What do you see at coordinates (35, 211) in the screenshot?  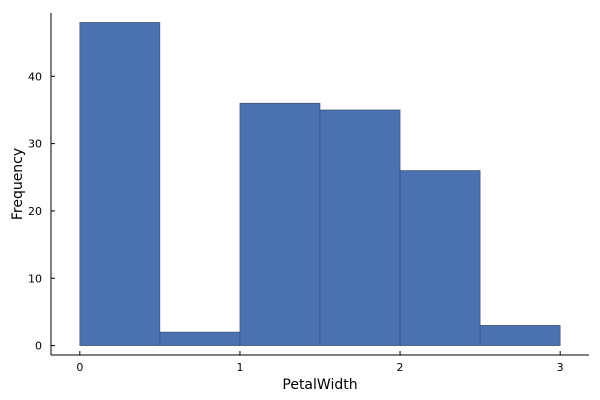 I see `y-tick-label: 20` at bounding box center [35, 211].